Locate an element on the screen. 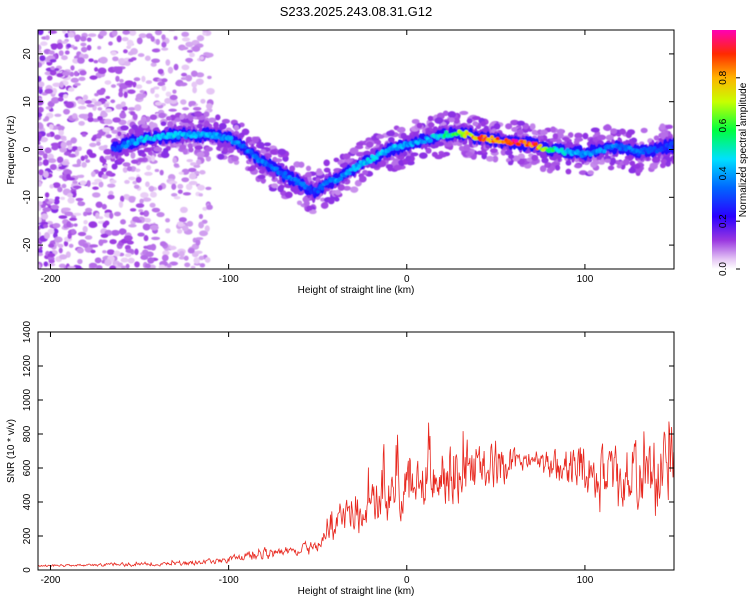 The width and height of the screenshot is (750, 600). y-tick-label: -20 is located at coordinates (27, 244).